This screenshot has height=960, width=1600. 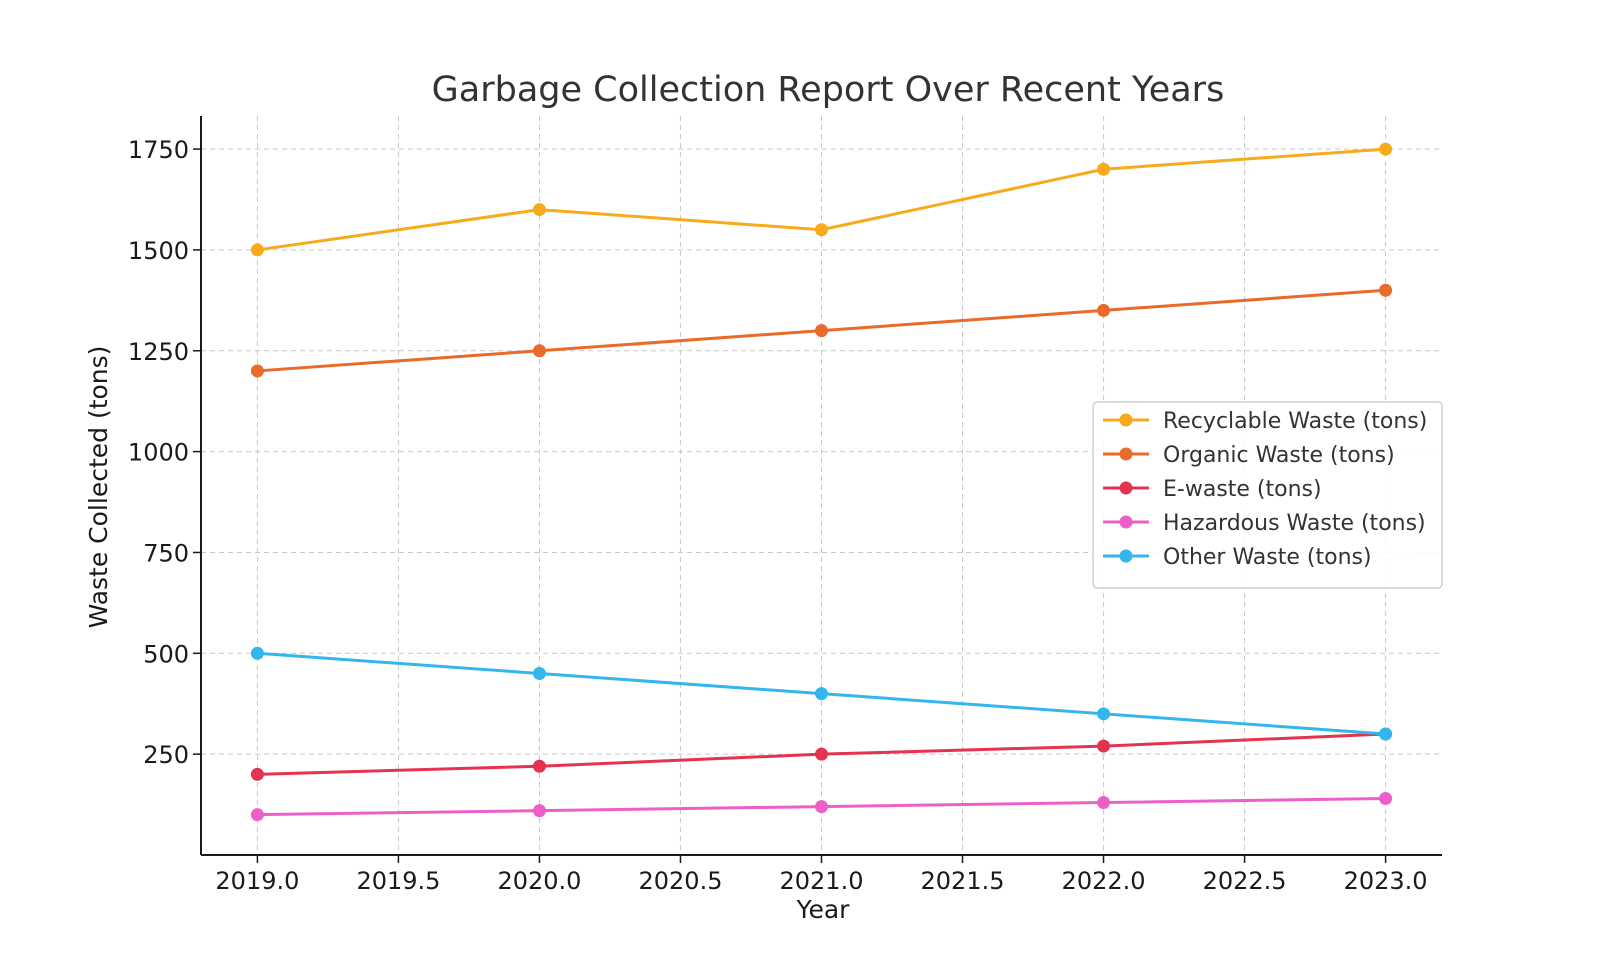 I want to click on y-axis-label: Waste Collected (tons), so click(x=98, y=487).